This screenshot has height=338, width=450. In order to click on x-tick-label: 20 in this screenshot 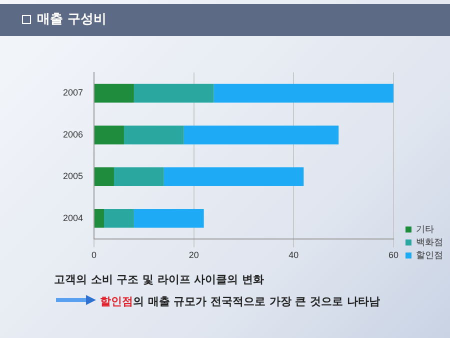, I will do `click(193, 255)`.